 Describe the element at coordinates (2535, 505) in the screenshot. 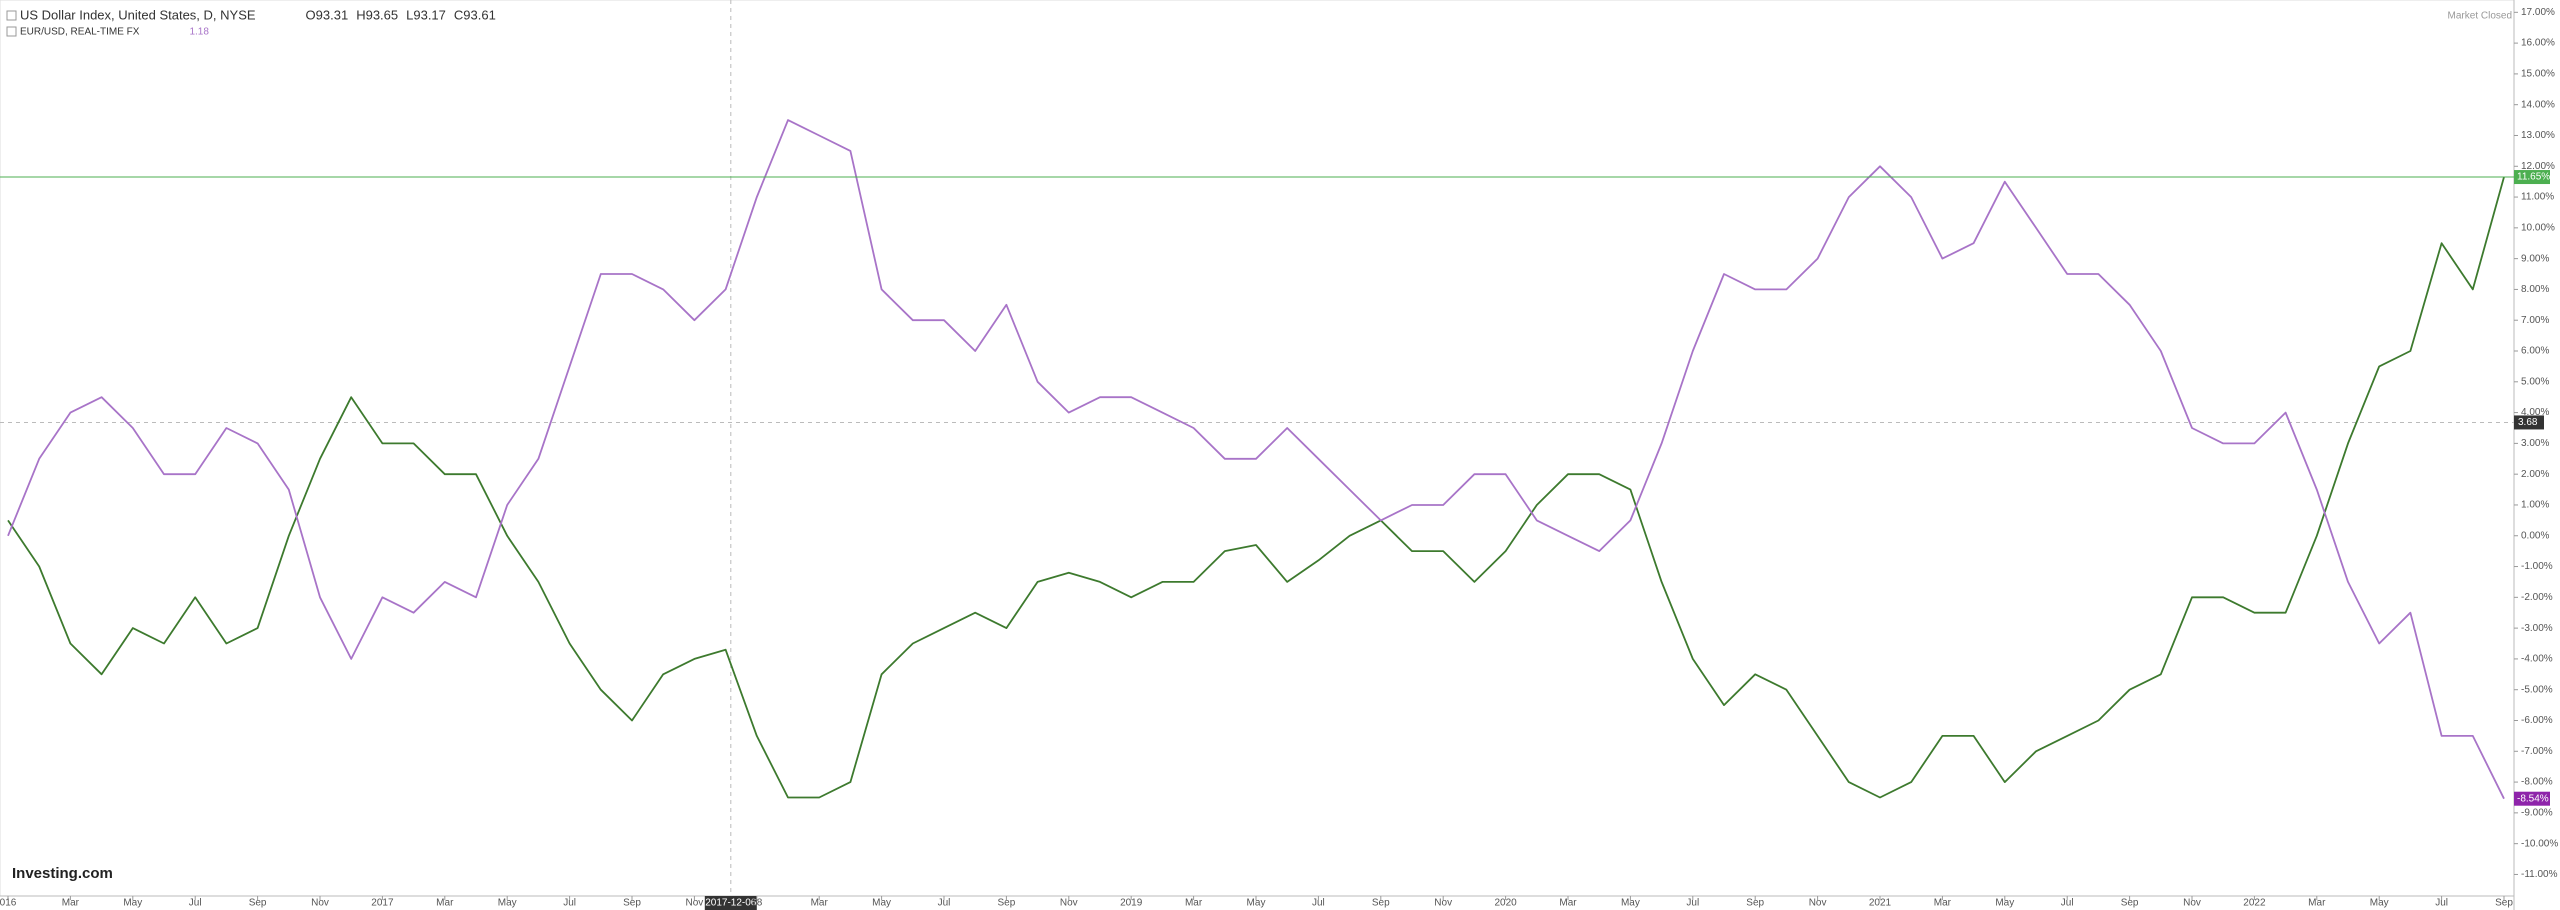

I see `y-tick-label: 1.00%` at that location.